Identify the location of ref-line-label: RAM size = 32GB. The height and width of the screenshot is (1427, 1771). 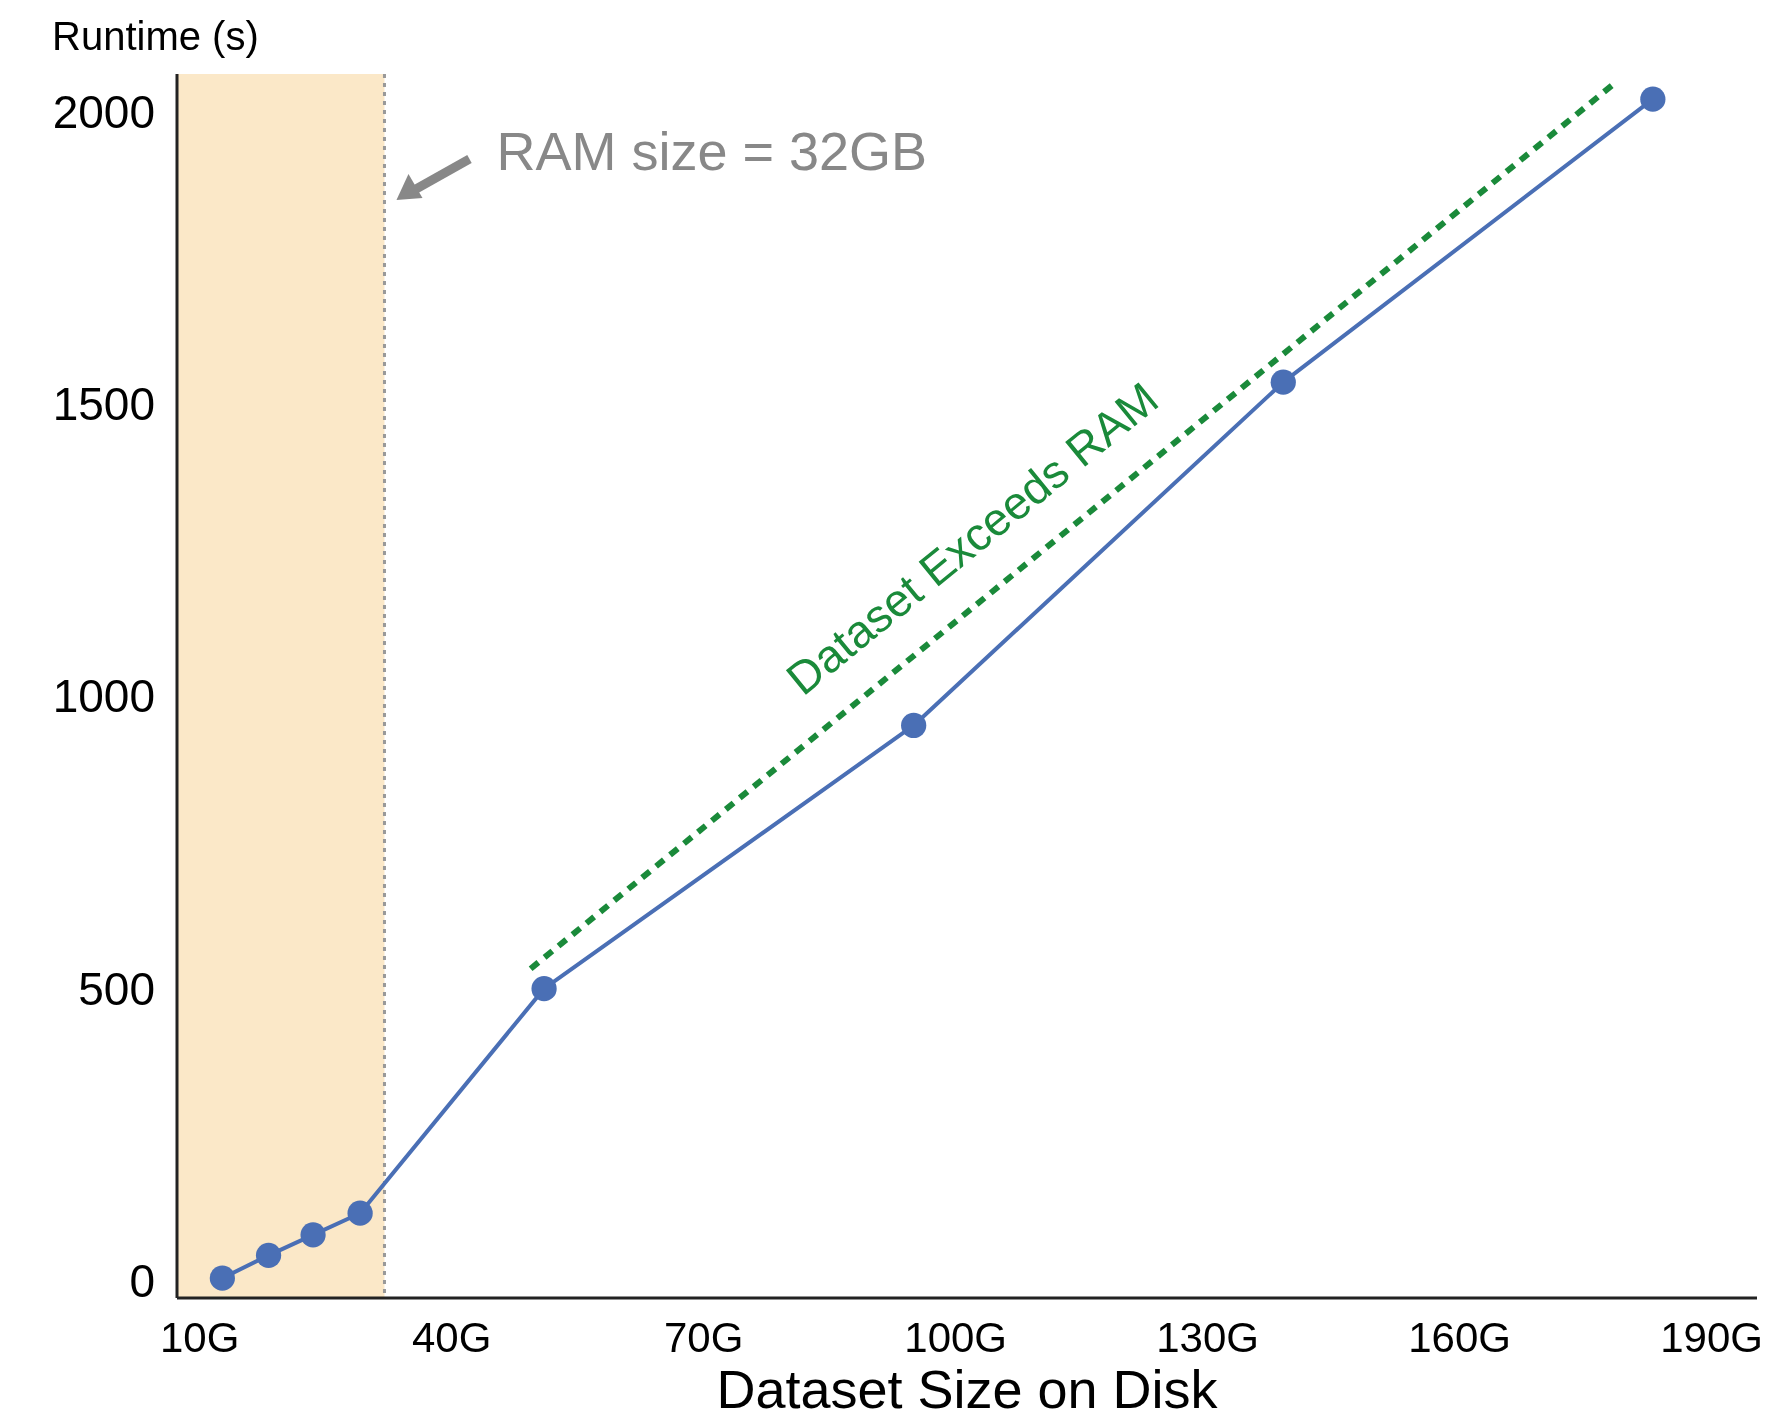
(712, 151).